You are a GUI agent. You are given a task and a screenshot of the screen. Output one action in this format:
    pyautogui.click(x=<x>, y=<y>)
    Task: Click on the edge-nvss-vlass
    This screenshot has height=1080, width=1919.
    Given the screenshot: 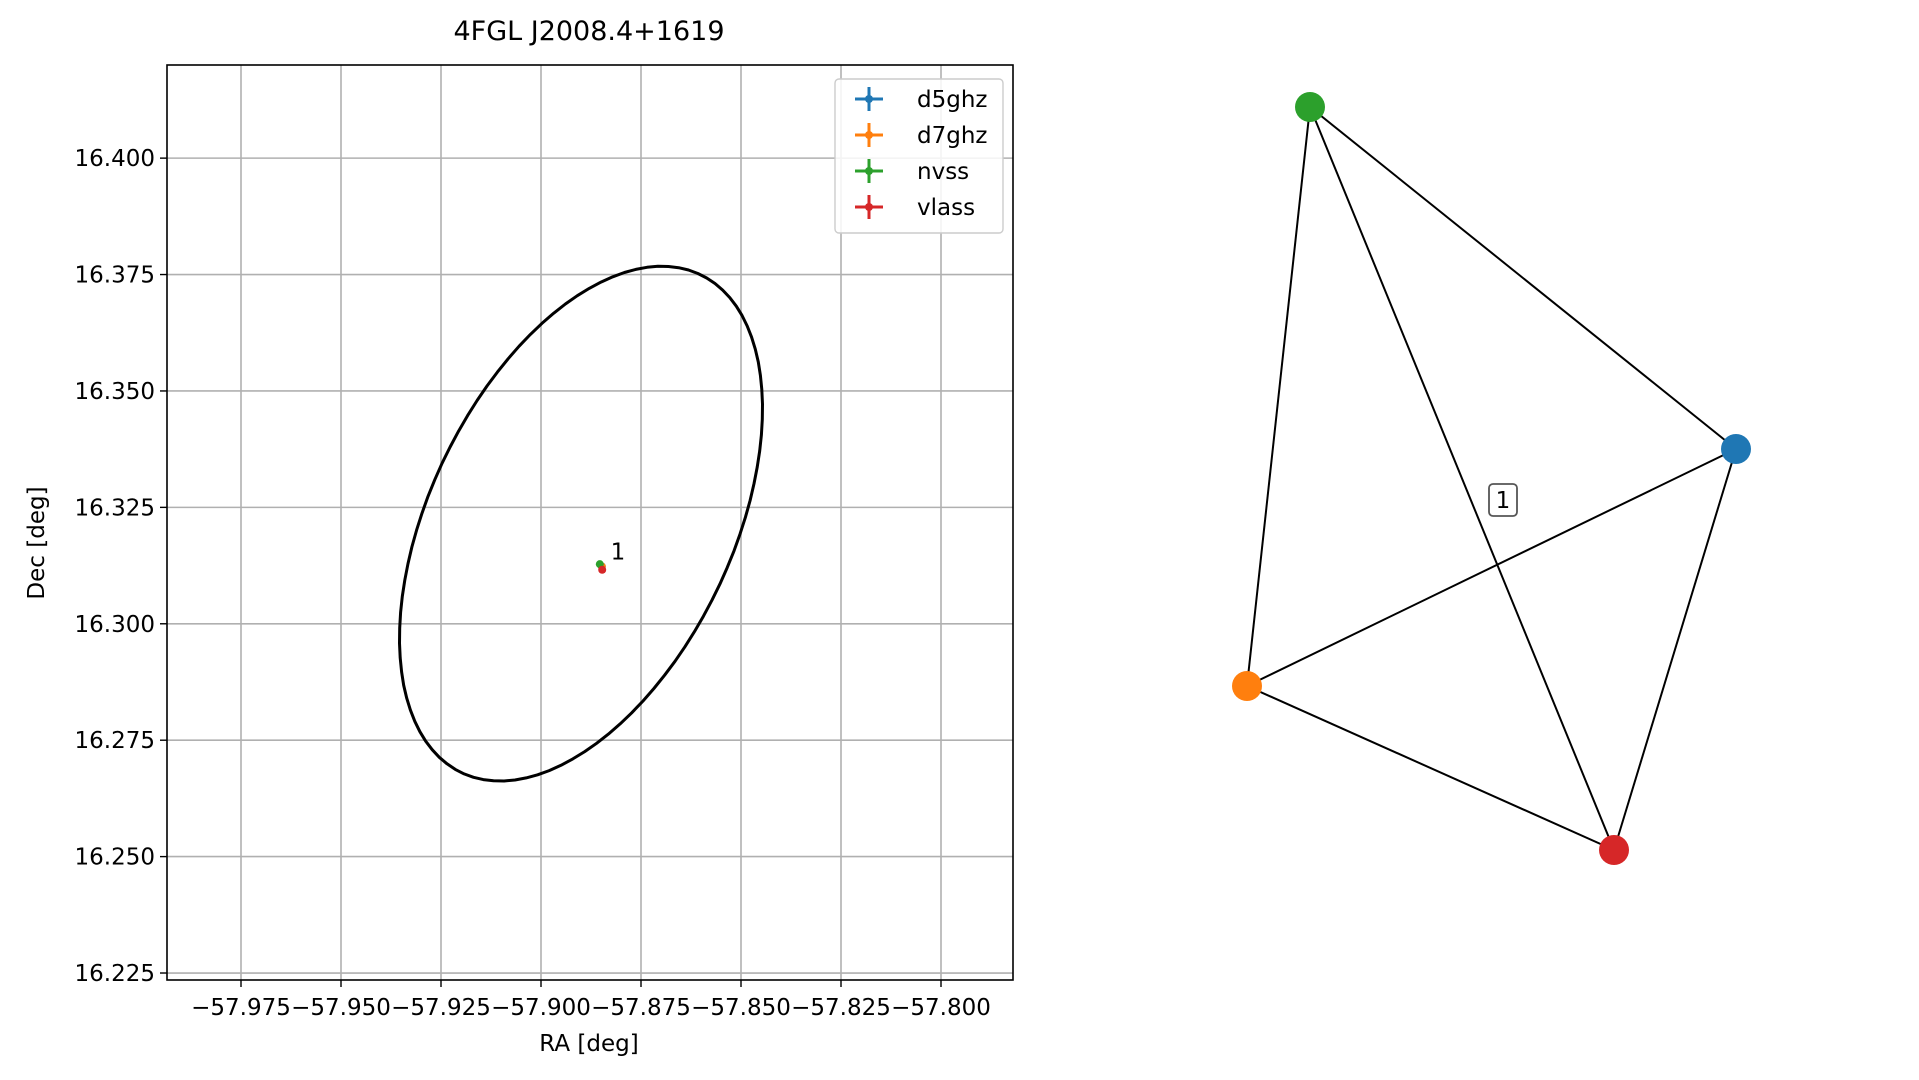 What is the action you would take?
    pyautogui.click(x=1462, y=478)
    